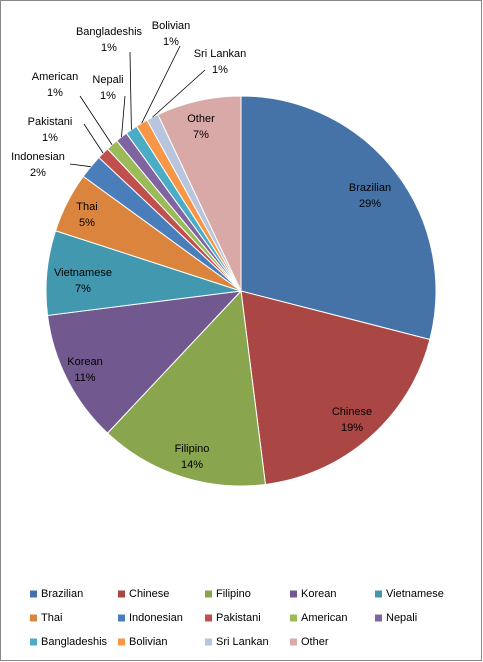 The width and height of the screenshot is (483, 662). What do you see at coordinates (38, 157) in the screenshot?
I see `data-label-name: Indonesian` at bounding box center [38, 157].